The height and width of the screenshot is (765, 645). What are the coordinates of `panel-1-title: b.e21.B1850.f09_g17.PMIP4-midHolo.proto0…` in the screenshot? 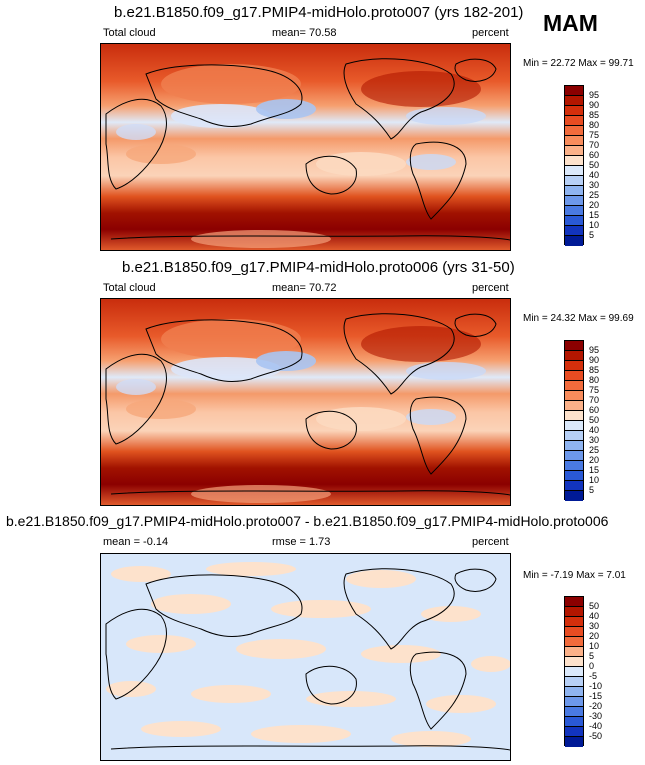 It's located at (319, 12).